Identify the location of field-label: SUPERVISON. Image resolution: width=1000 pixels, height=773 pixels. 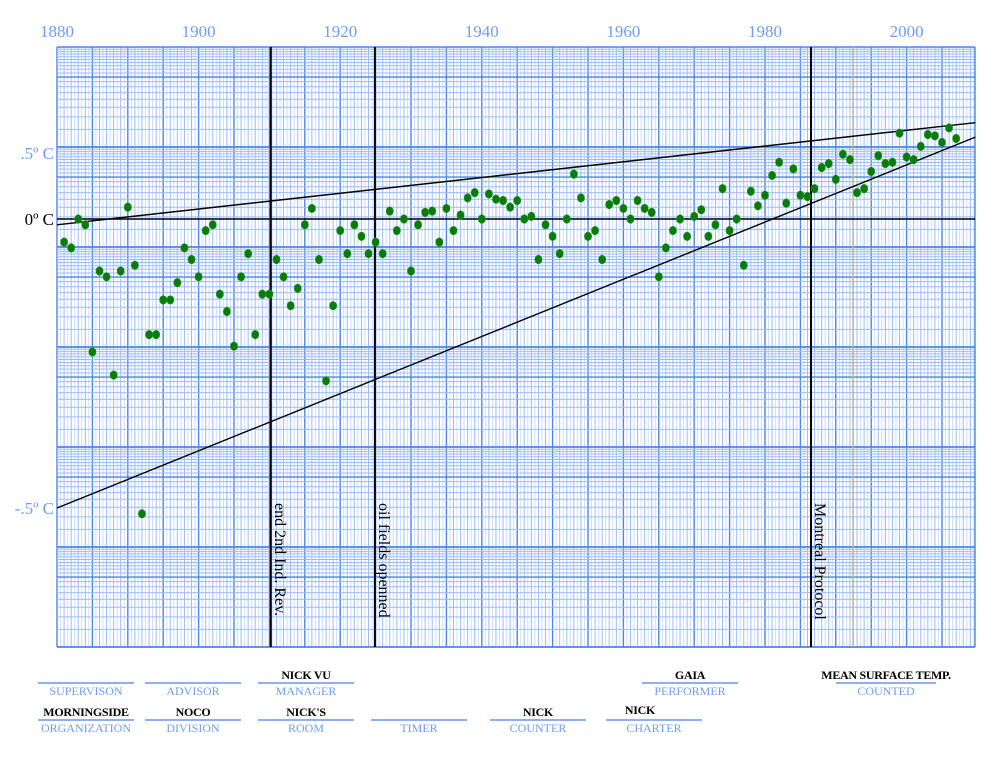
(86, 690).